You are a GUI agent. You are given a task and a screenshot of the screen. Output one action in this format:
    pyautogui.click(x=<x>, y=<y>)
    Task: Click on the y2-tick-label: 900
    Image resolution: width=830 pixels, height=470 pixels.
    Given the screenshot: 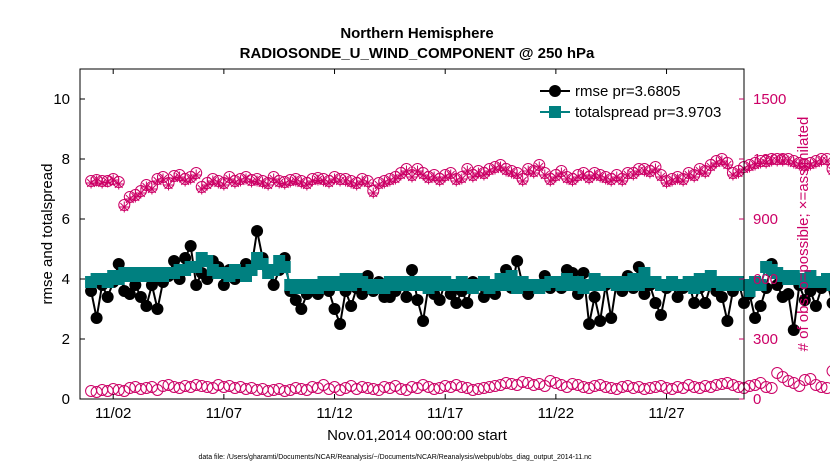 What is the action you would take?
    pyautogui.click(x=765, y=219)
    